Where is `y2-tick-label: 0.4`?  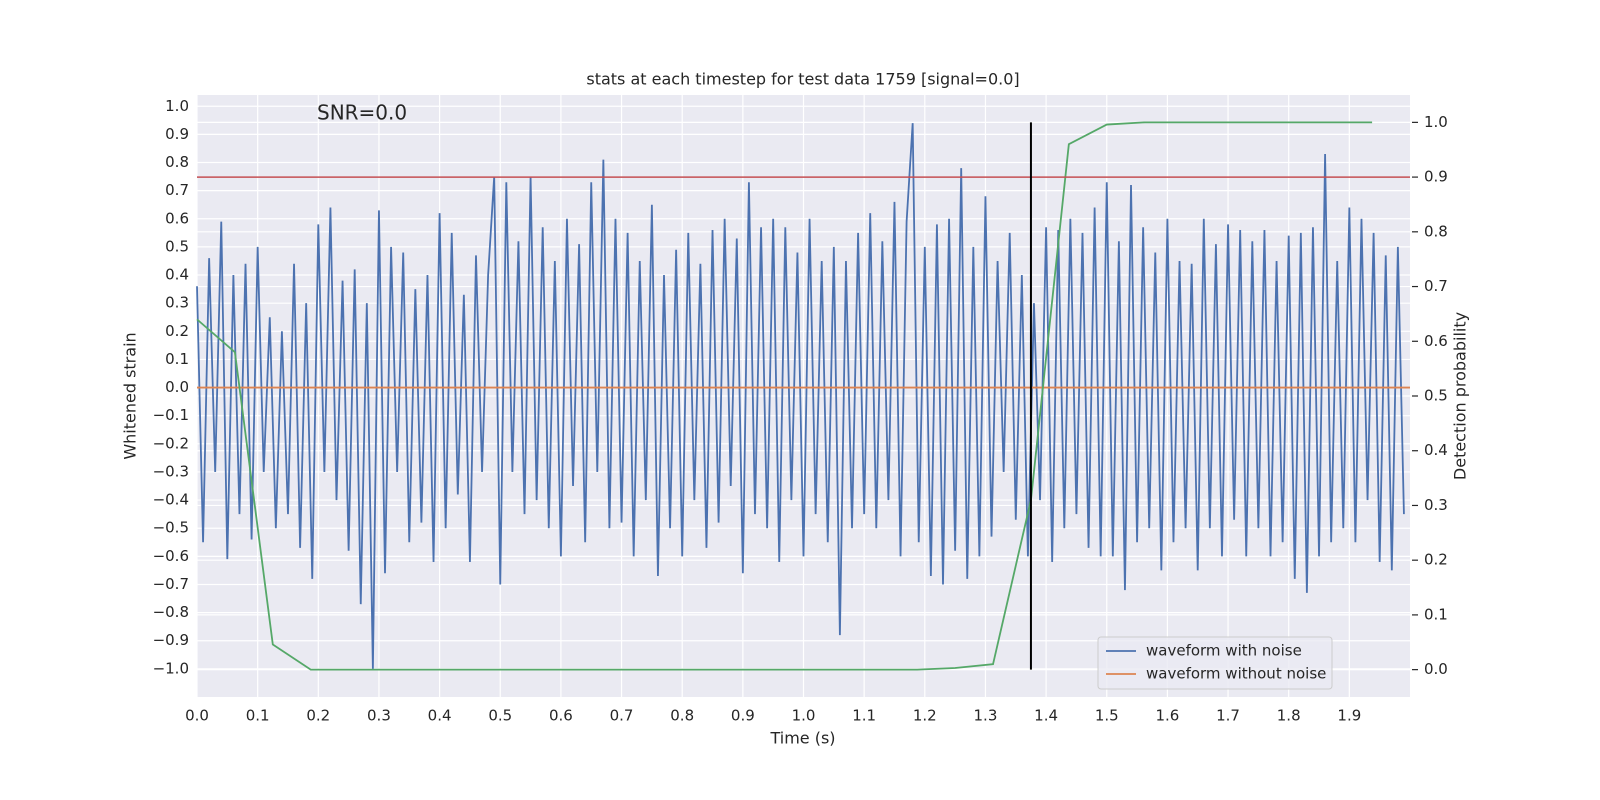
y2-tick-label: 0.4 is located at coordinates (1436, 450).